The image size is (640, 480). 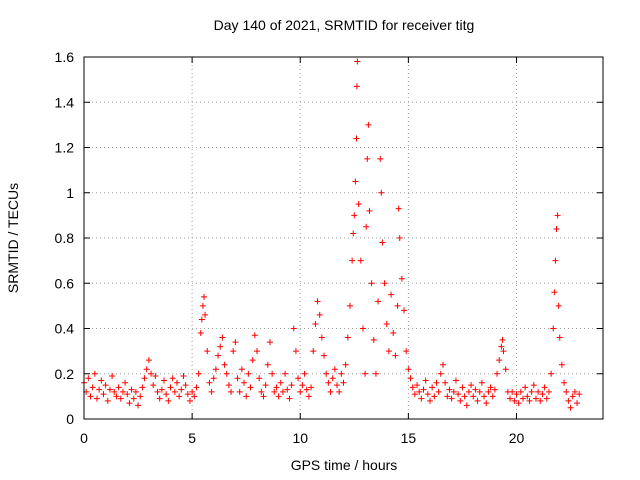 I want to click on x-axis-label: GPS time / hours, so click(x=344, y=465).